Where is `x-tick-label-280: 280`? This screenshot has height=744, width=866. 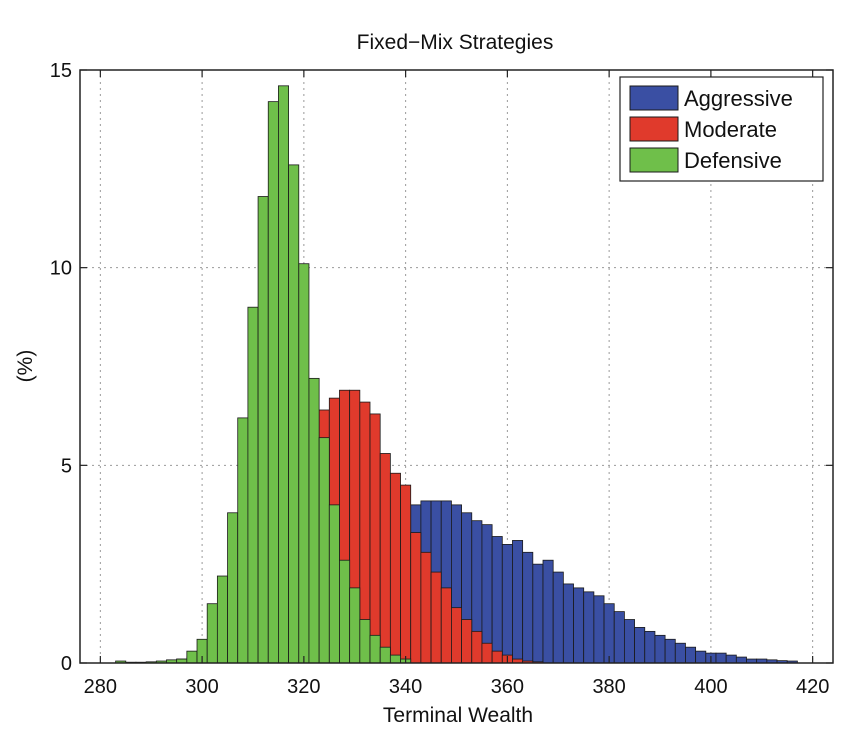 x-tick-label-280: 280 is located at coordinates (100, 687).